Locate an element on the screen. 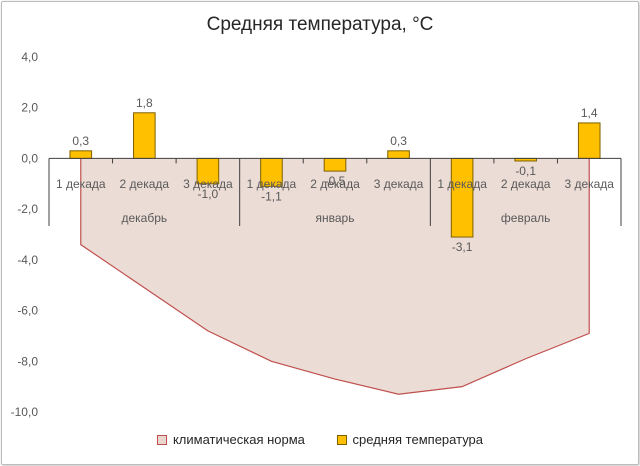 The image size is (640, 466). legend-swatch-avg is located at coordinates (341, 439).